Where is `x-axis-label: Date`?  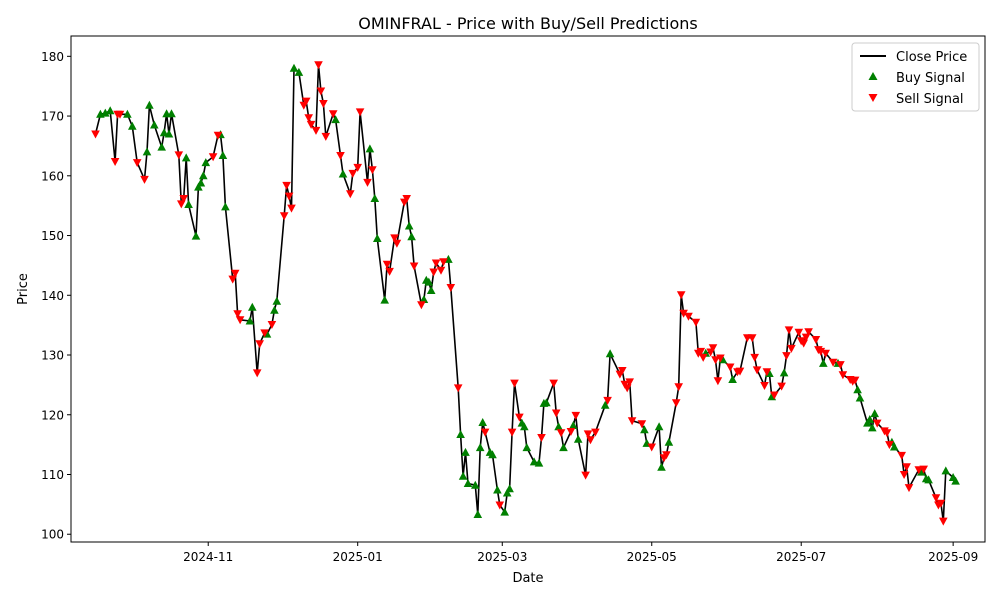 x-axis-label: Date is located at coordinates (527, 578).